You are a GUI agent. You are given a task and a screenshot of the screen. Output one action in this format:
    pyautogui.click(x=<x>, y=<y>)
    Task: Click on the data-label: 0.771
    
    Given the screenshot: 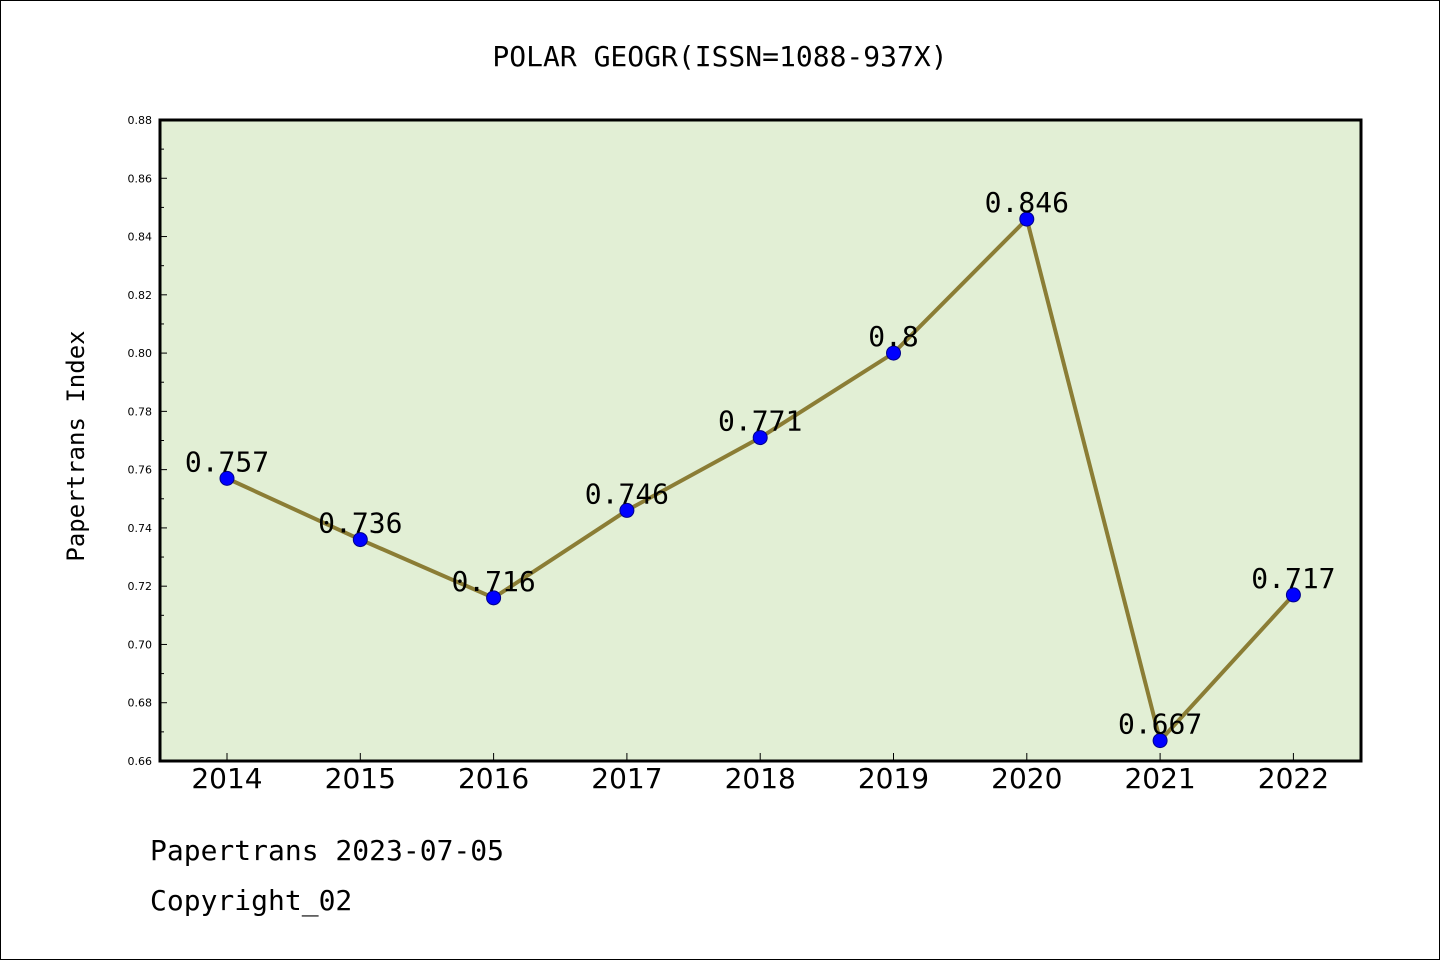 What is the action you would take?
    pyautogui.click(x=760, y=421)
    